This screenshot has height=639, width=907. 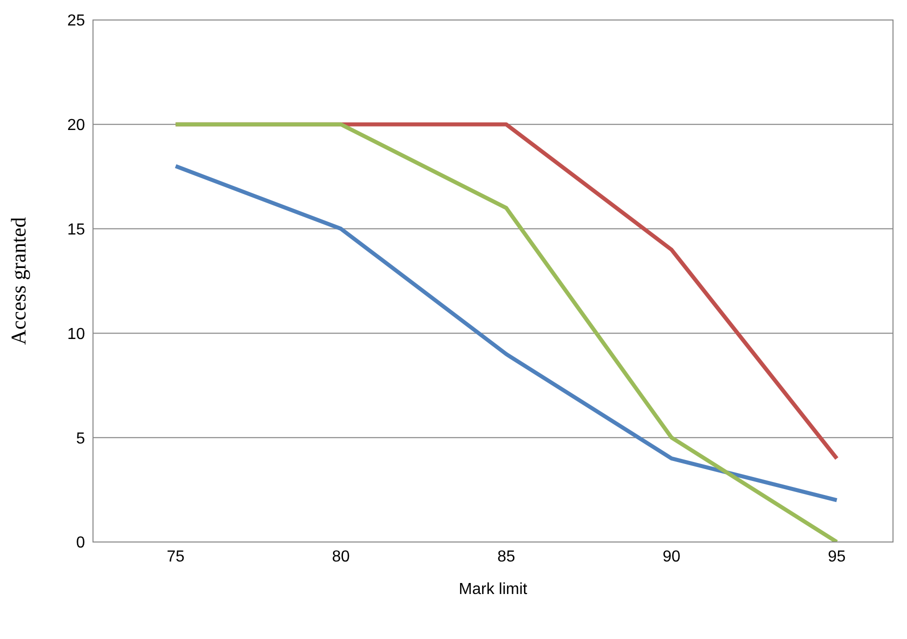 What do you see at coordinates (175, 557) in the screenshot?
I see `x-tick-label: 75` at bounding box center [175, 557].